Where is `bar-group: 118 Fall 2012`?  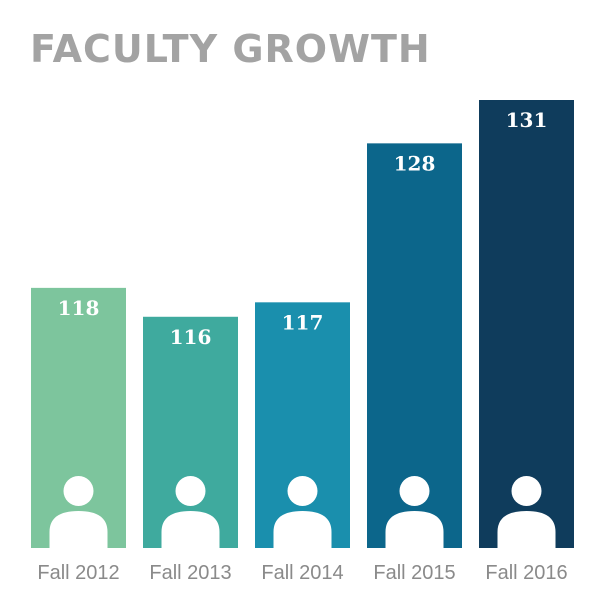
bar-group: 118 Fall 2012 is located at coordinates (78, 435).